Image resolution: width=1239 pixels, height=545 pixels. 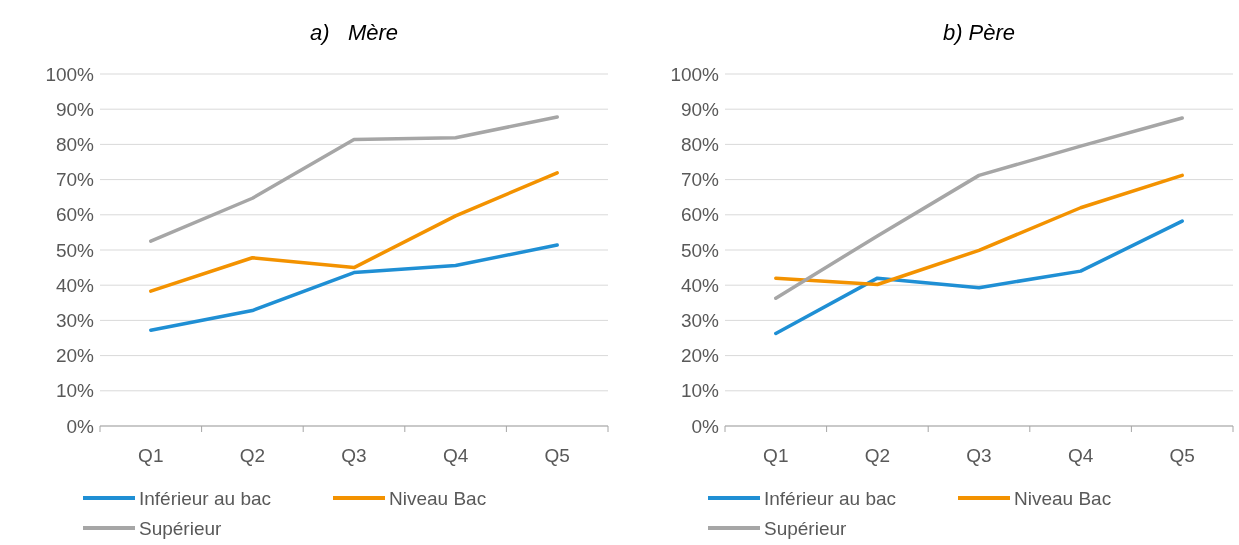 What do you see at coordinates (354, 32) in the screenshot?
I see `chart-title: a) Mère` at bounding box center [354, 32].